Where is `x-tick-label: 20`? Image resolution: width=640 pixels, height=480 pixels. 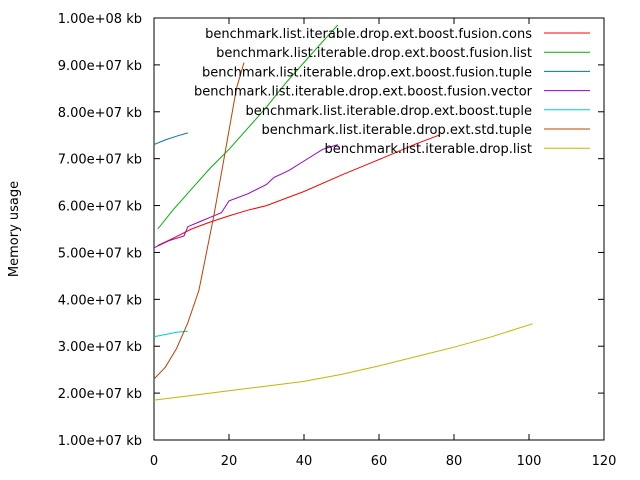 x-tick-label: 20 is located at coordinates (229, 461).